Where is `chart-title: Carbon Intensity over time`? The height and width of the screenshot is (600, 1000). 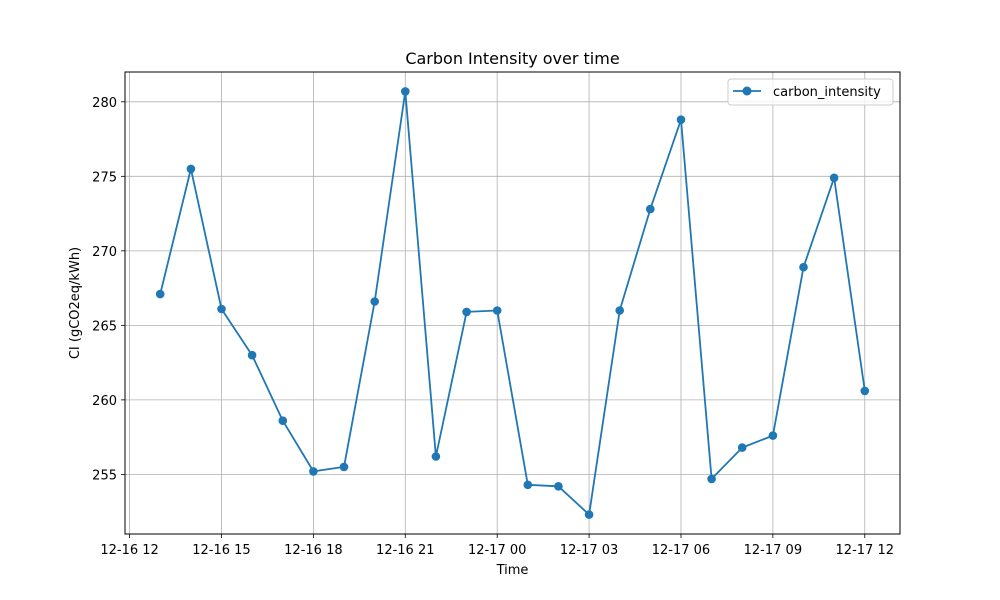 chart-title: Carbon Intensity over time is located at coordinates (512, 58).